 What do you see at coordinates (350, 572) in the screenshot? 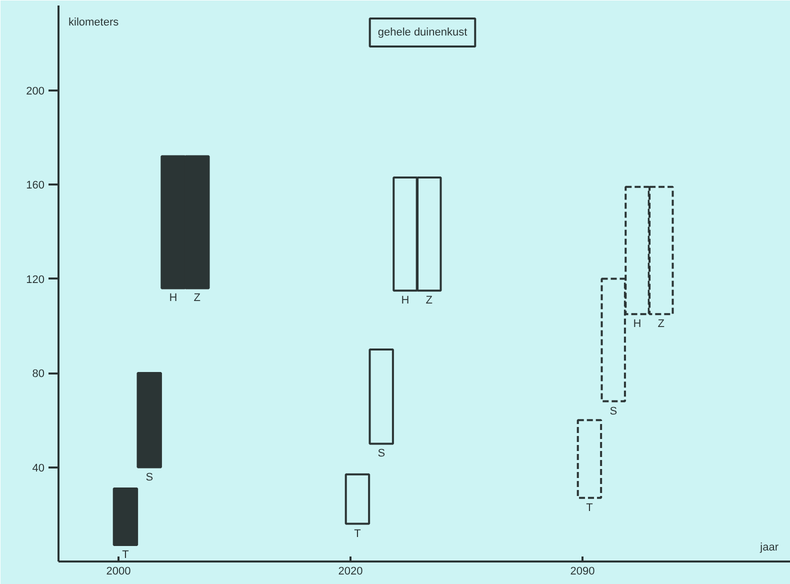
I see `x-tick-label: 2020` at bounding box center [350, 572].